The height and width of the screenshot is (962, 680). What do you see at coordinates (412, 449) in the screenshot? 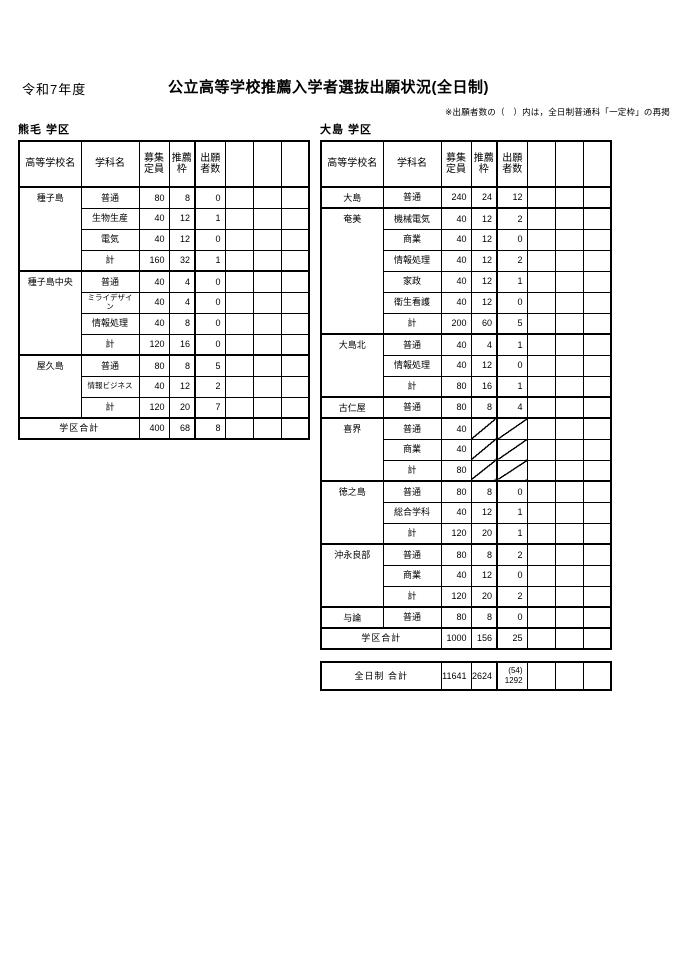
I see `department-cell: 商業` at bounding box center [412, 449].